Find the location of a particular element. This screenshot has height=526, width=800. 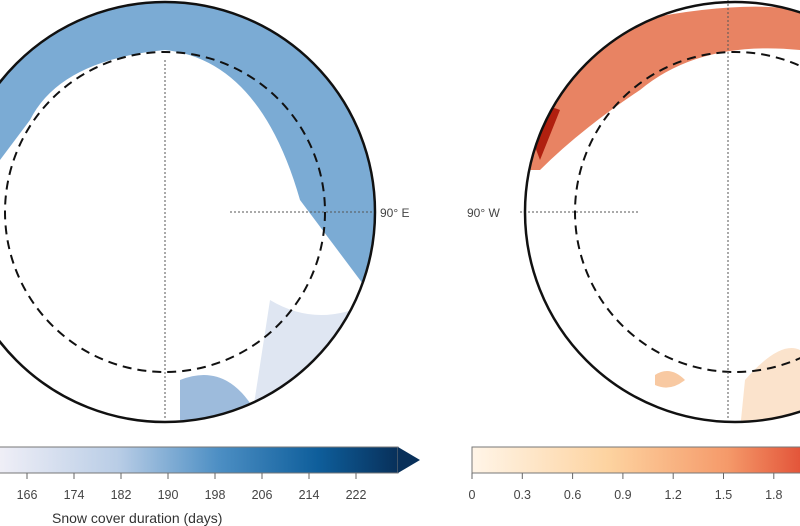

colorbar-tick-label: 1.2 is located at coordinates (673, 495).